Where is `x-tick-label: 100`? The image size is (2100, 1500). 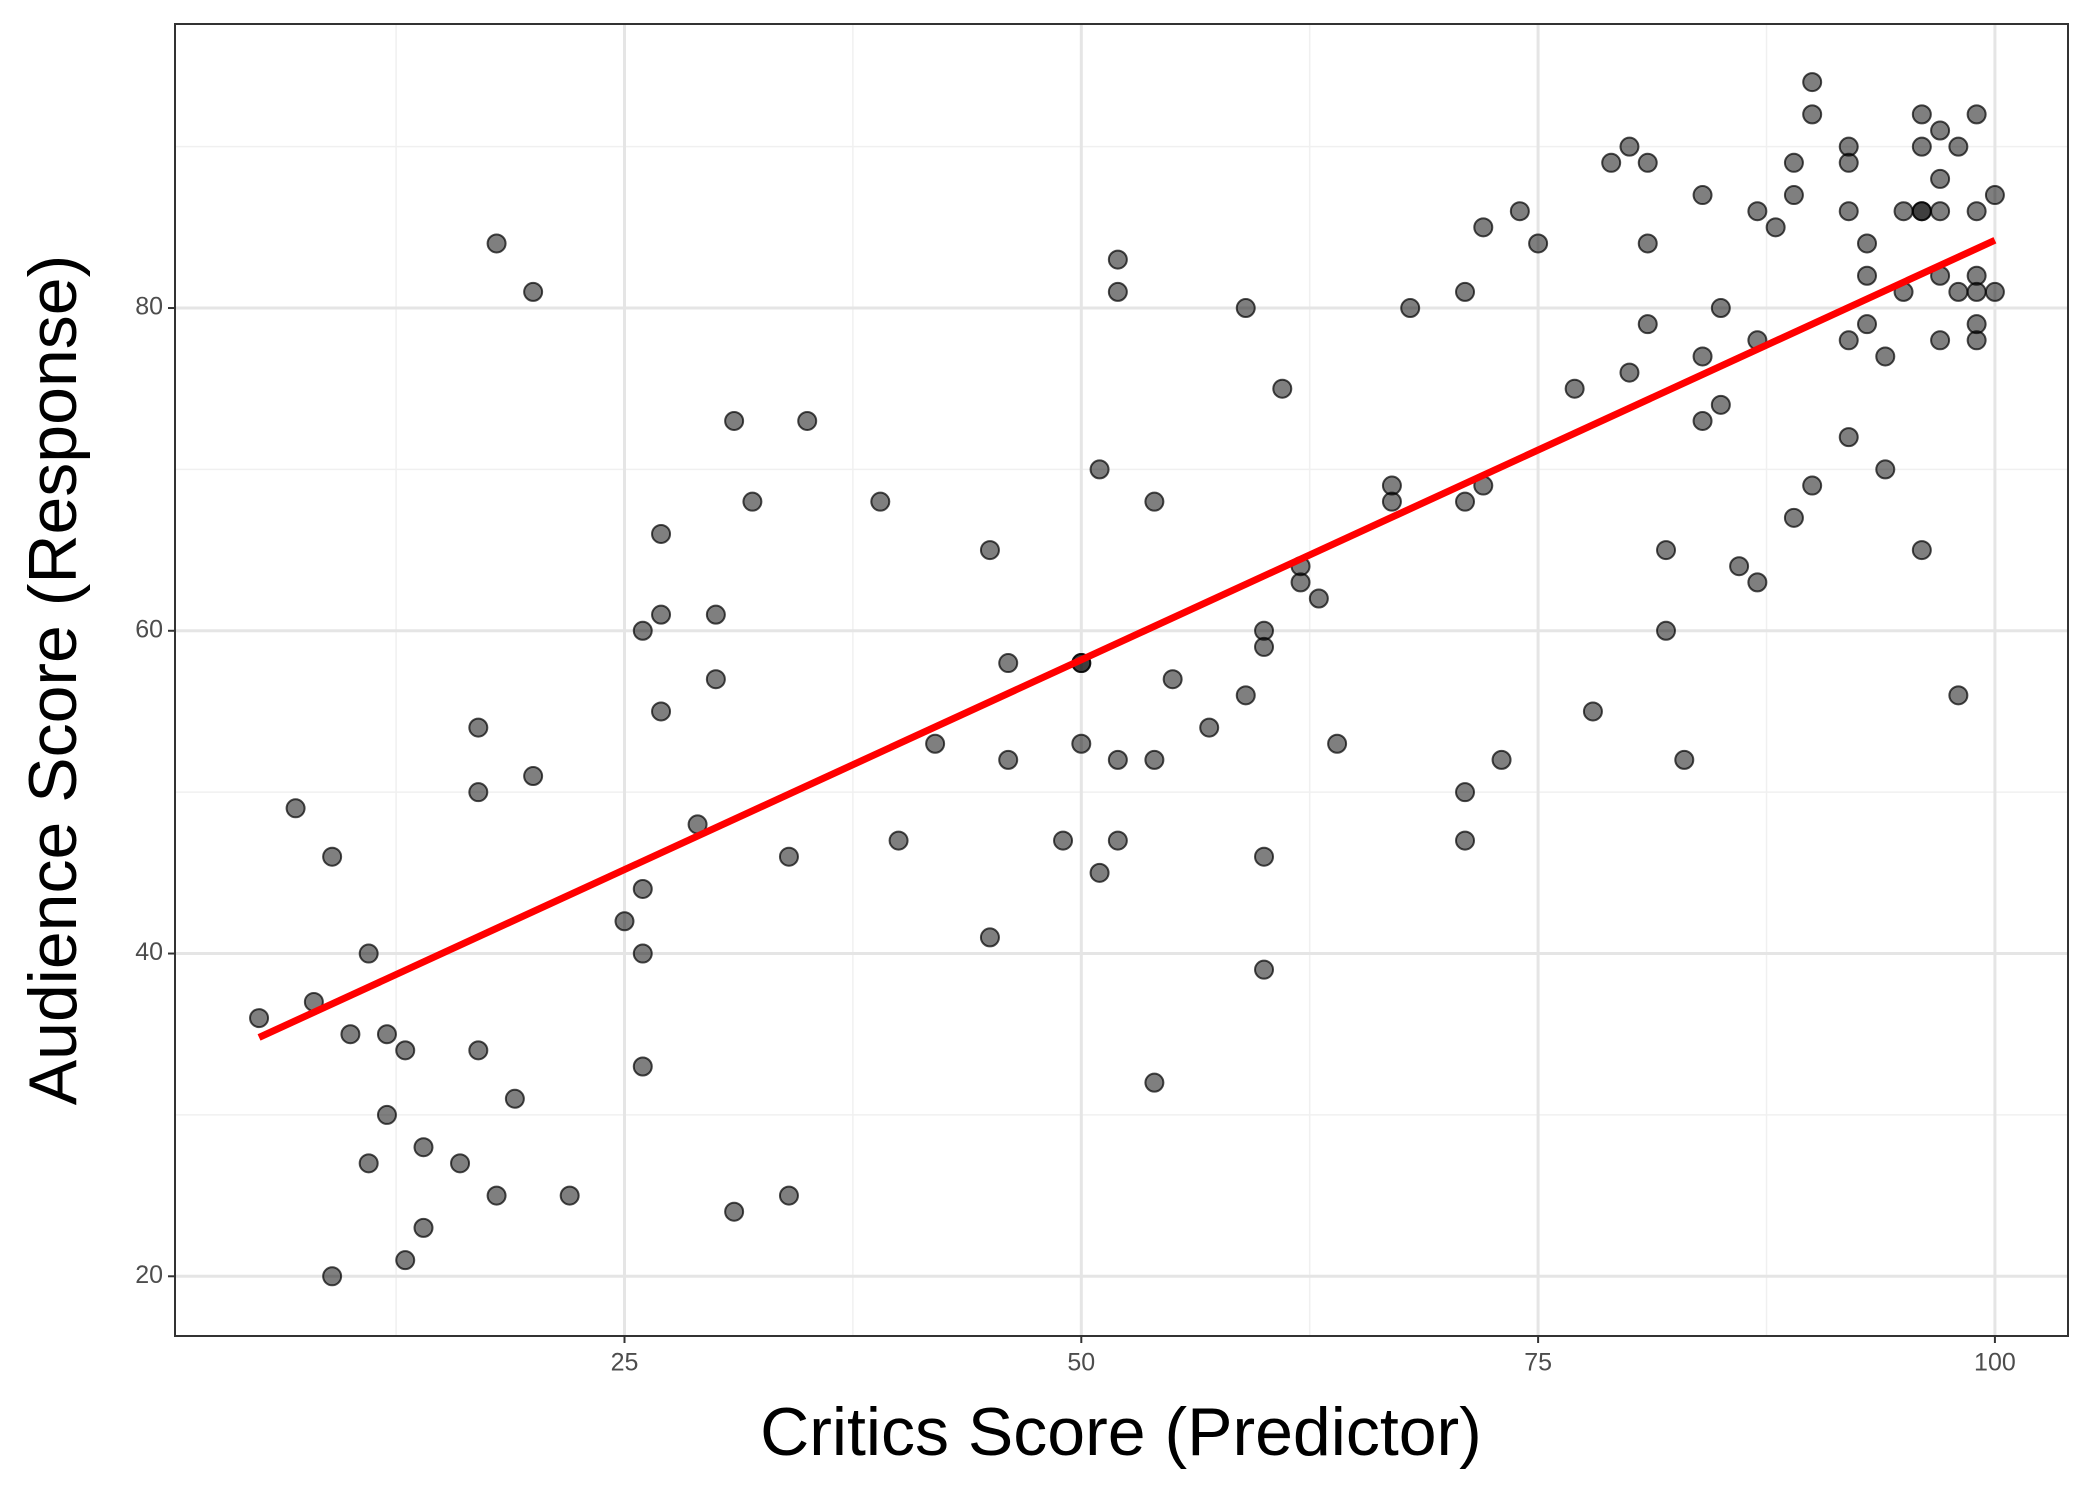
x-tick-label: 100 is located at coordinates (1995, 1363).